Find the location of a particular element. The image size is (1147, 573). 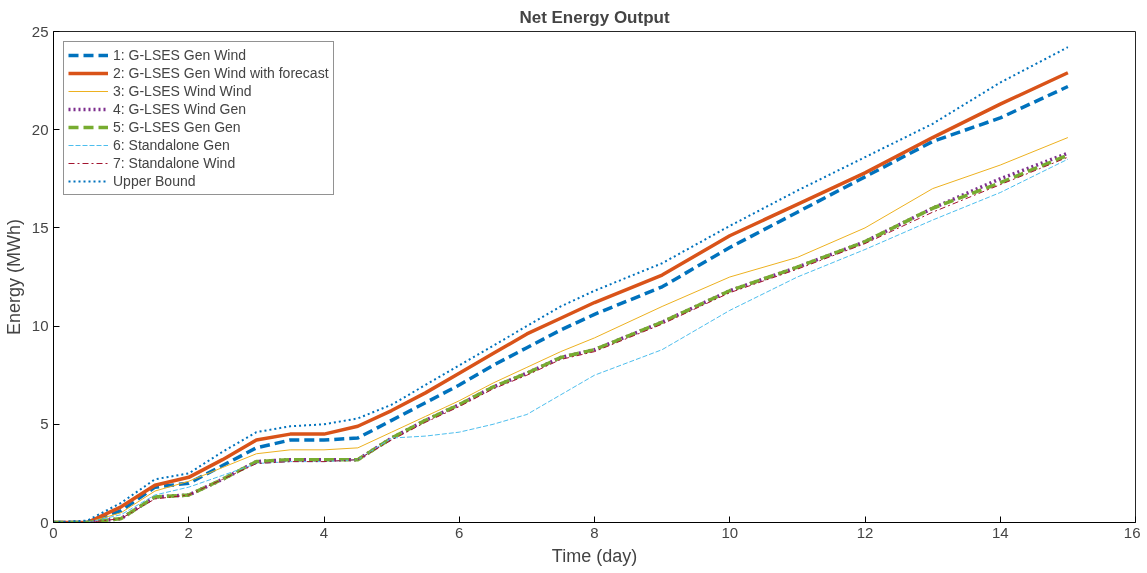

x-tick-label: 2 is located at coordinates (188, 532).